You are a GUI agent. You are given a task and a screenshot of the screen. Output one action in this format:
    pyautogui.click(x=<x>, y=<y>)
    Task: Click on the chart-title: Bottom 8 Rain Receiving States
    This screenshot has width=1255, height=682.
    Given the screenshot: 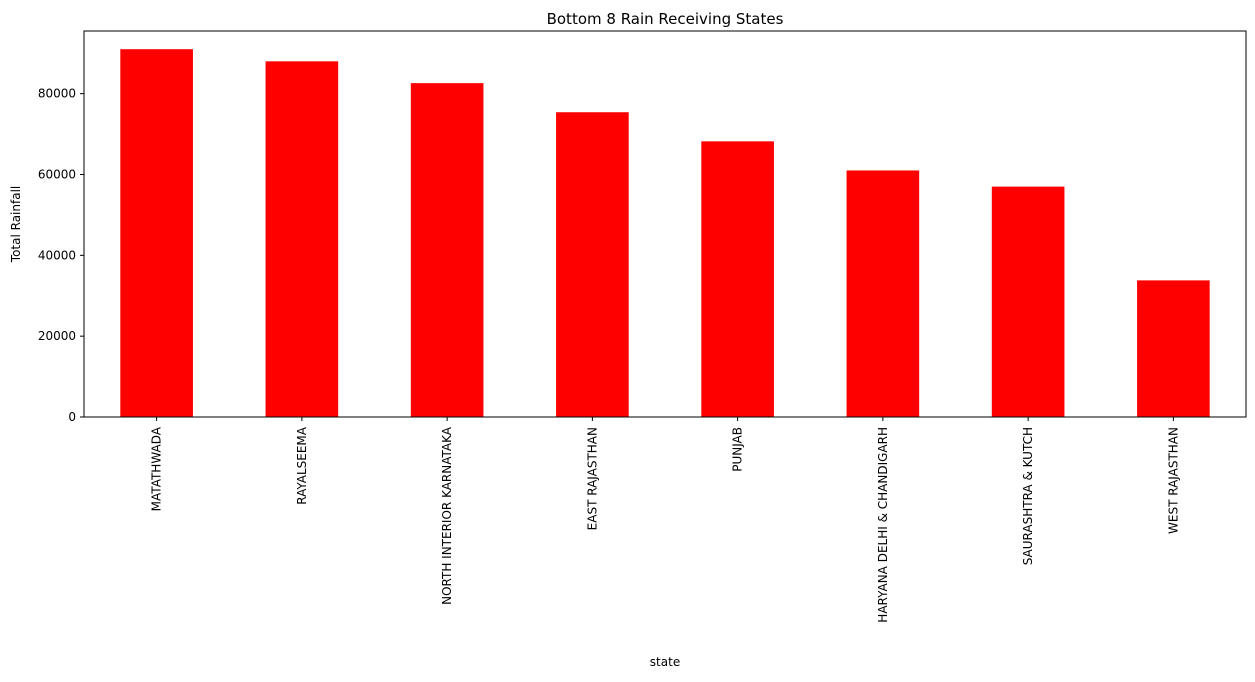 What is the action you would take?
    pyautogui.click(x=665, y=19)
    